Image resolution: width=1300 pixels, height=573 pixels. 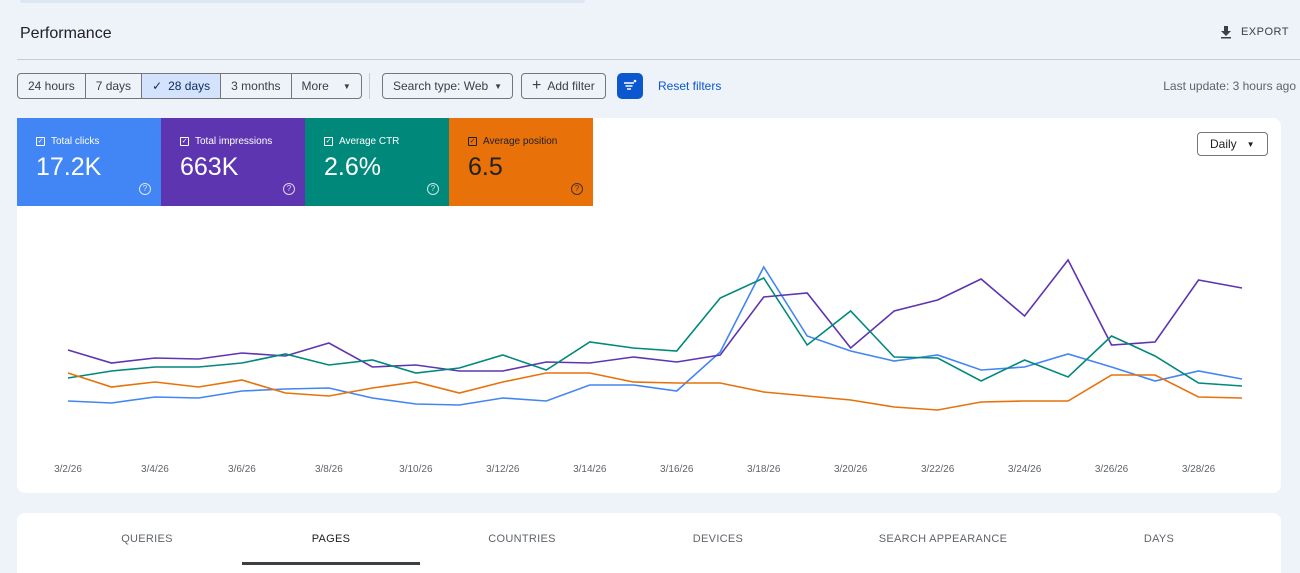 I want to click on x-tick-label: 3/2/26, so click(x=68, y=469).